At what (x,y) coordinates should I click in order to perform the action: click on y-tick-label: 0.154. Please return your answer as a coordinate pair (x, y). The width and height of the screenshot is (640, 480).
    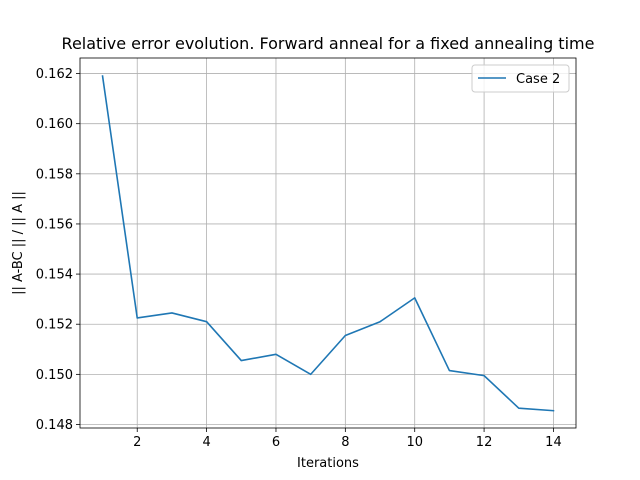
    Looking at the image, I should click on (54, 275).